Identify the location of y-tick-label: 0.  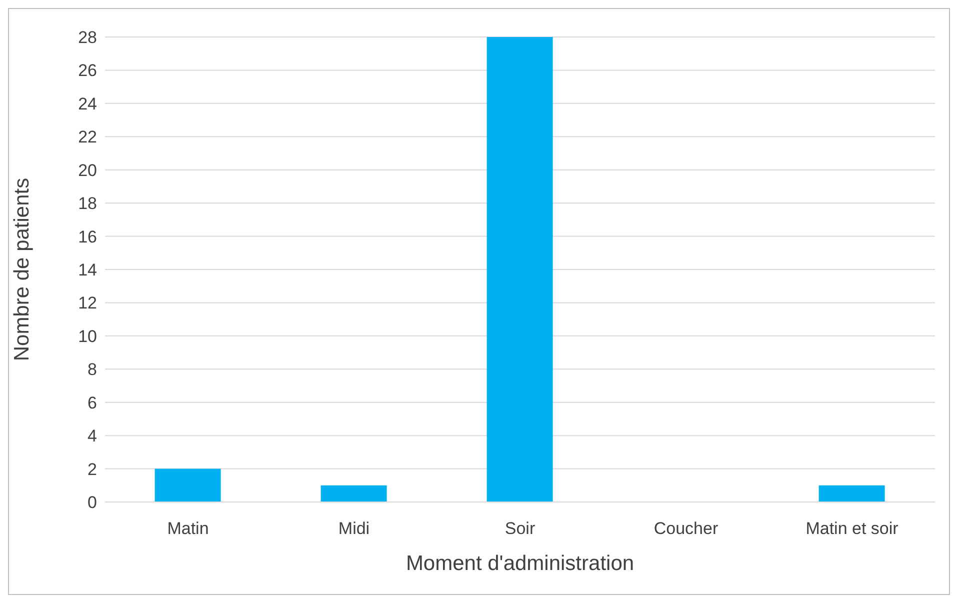
(92, 502).